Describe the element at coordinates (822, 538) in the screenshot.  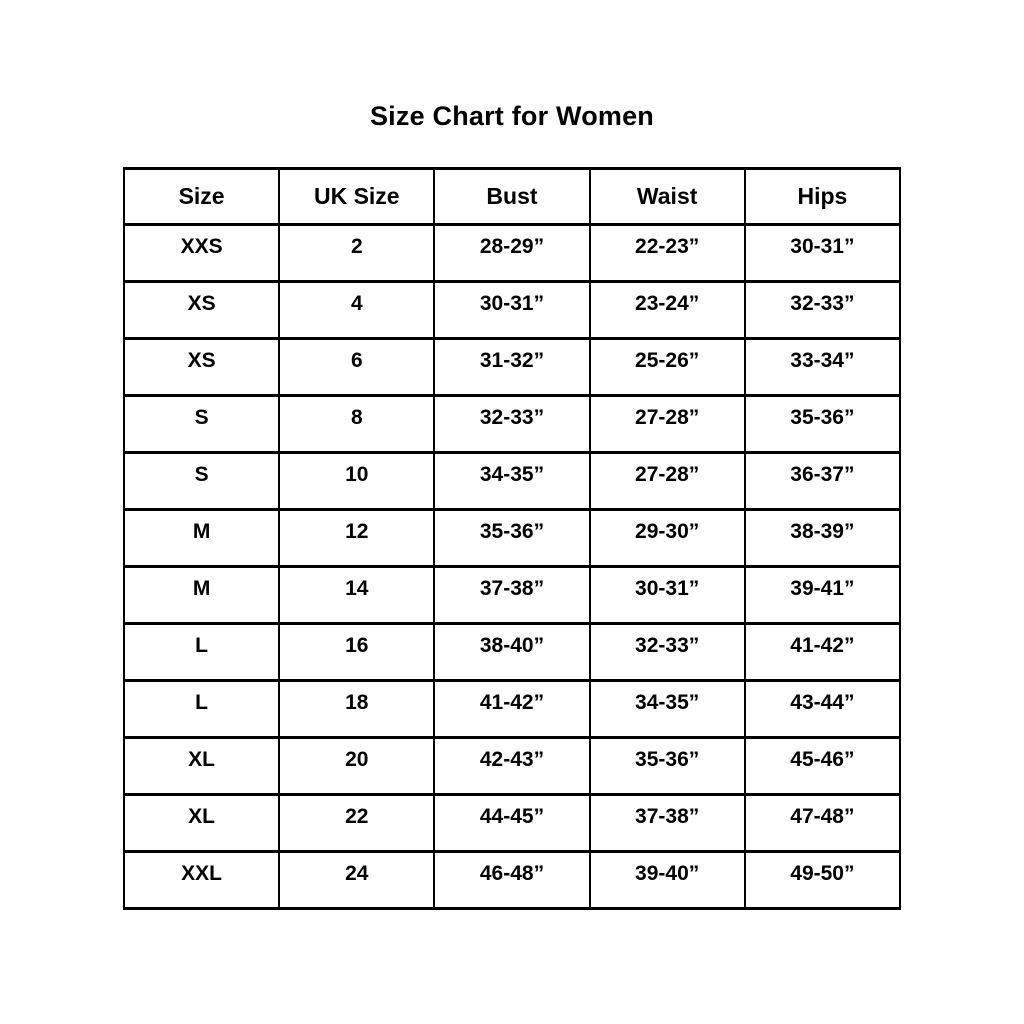
I see `table-cell: 38-39”` at that location.